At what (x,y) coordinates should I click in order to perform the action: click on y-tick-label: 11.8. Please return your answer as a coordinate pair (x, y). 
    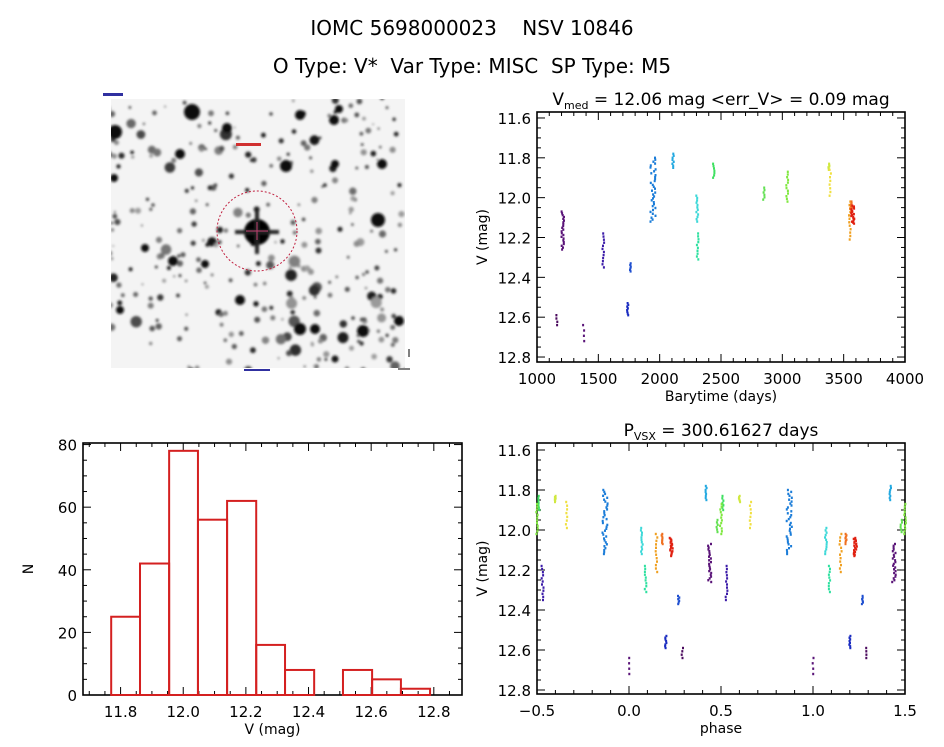
    Looking at the image, I should click on (514, 491).